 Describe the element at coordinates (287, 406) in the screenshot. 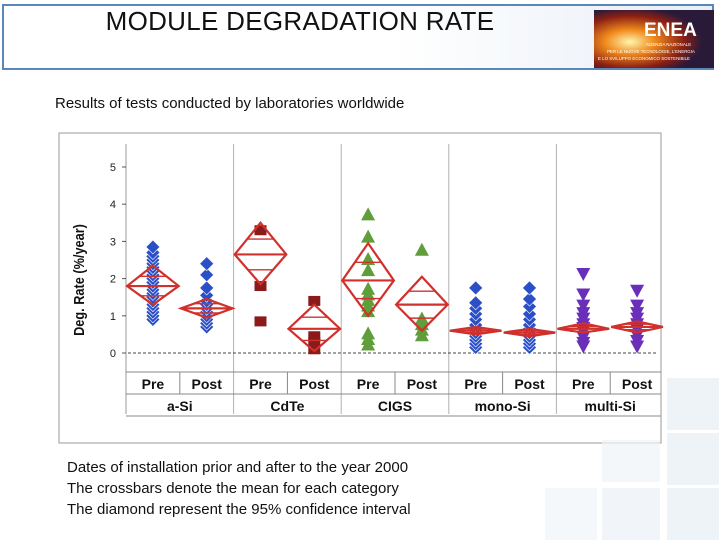

I see `technology-label: CdTe` at that location.